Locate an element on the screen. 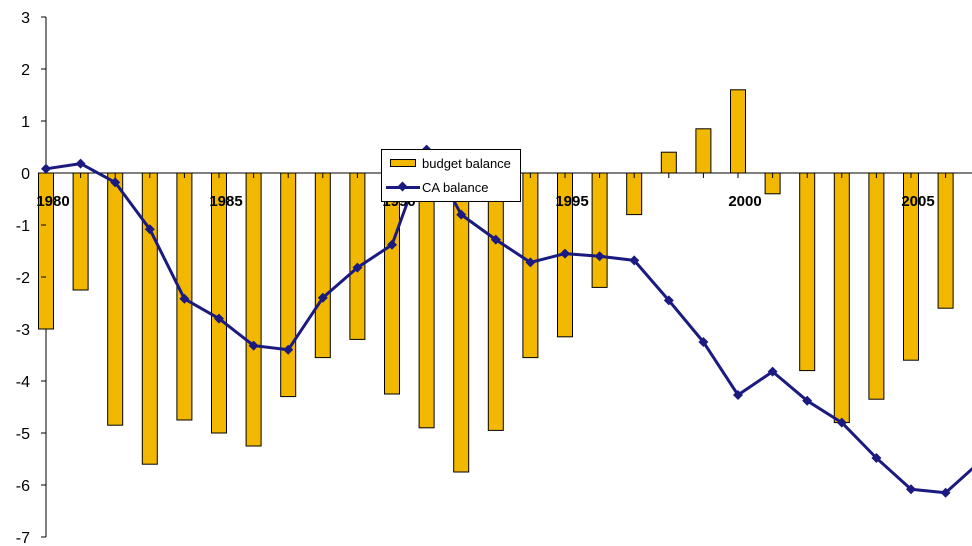 The image size is (972, 546). legend-label-ca-balance: CA balance is located at coordinates (455, 187).